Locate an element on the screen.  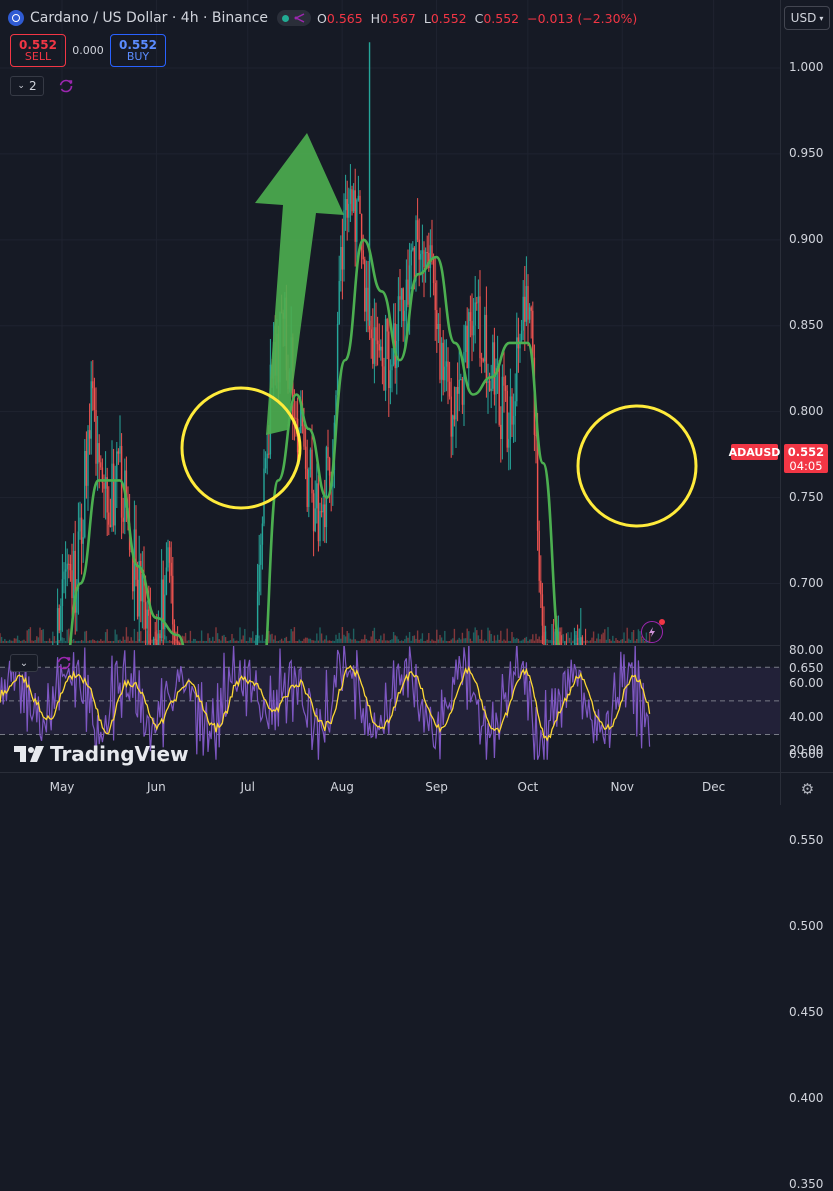
currency-selector: USD ▾ is located at coordinates (807, 18).